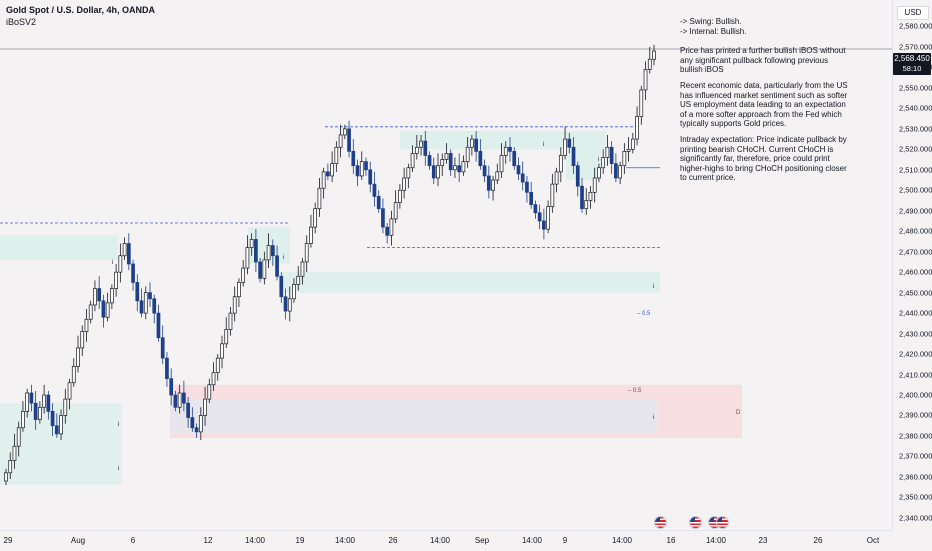  I want to click on time-tick-label: 16, so click(671, 540).